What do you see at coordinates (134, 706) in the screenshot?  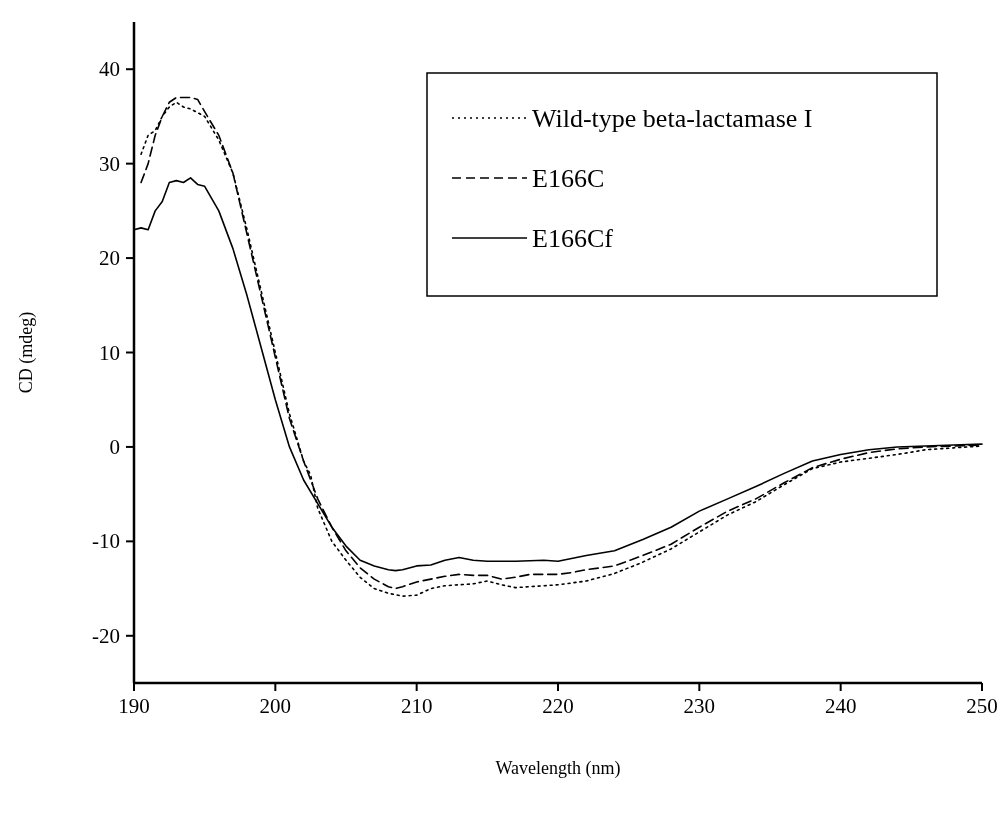 I see `x-tick-label: 190` at bounding box center [134, 706].